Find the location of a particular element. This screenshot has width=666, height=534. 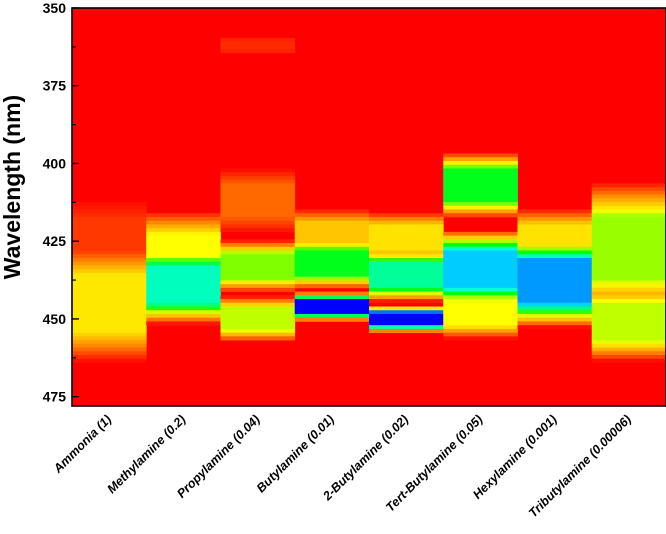

y-tick-label: 425 is located at coordinates (55, 241).